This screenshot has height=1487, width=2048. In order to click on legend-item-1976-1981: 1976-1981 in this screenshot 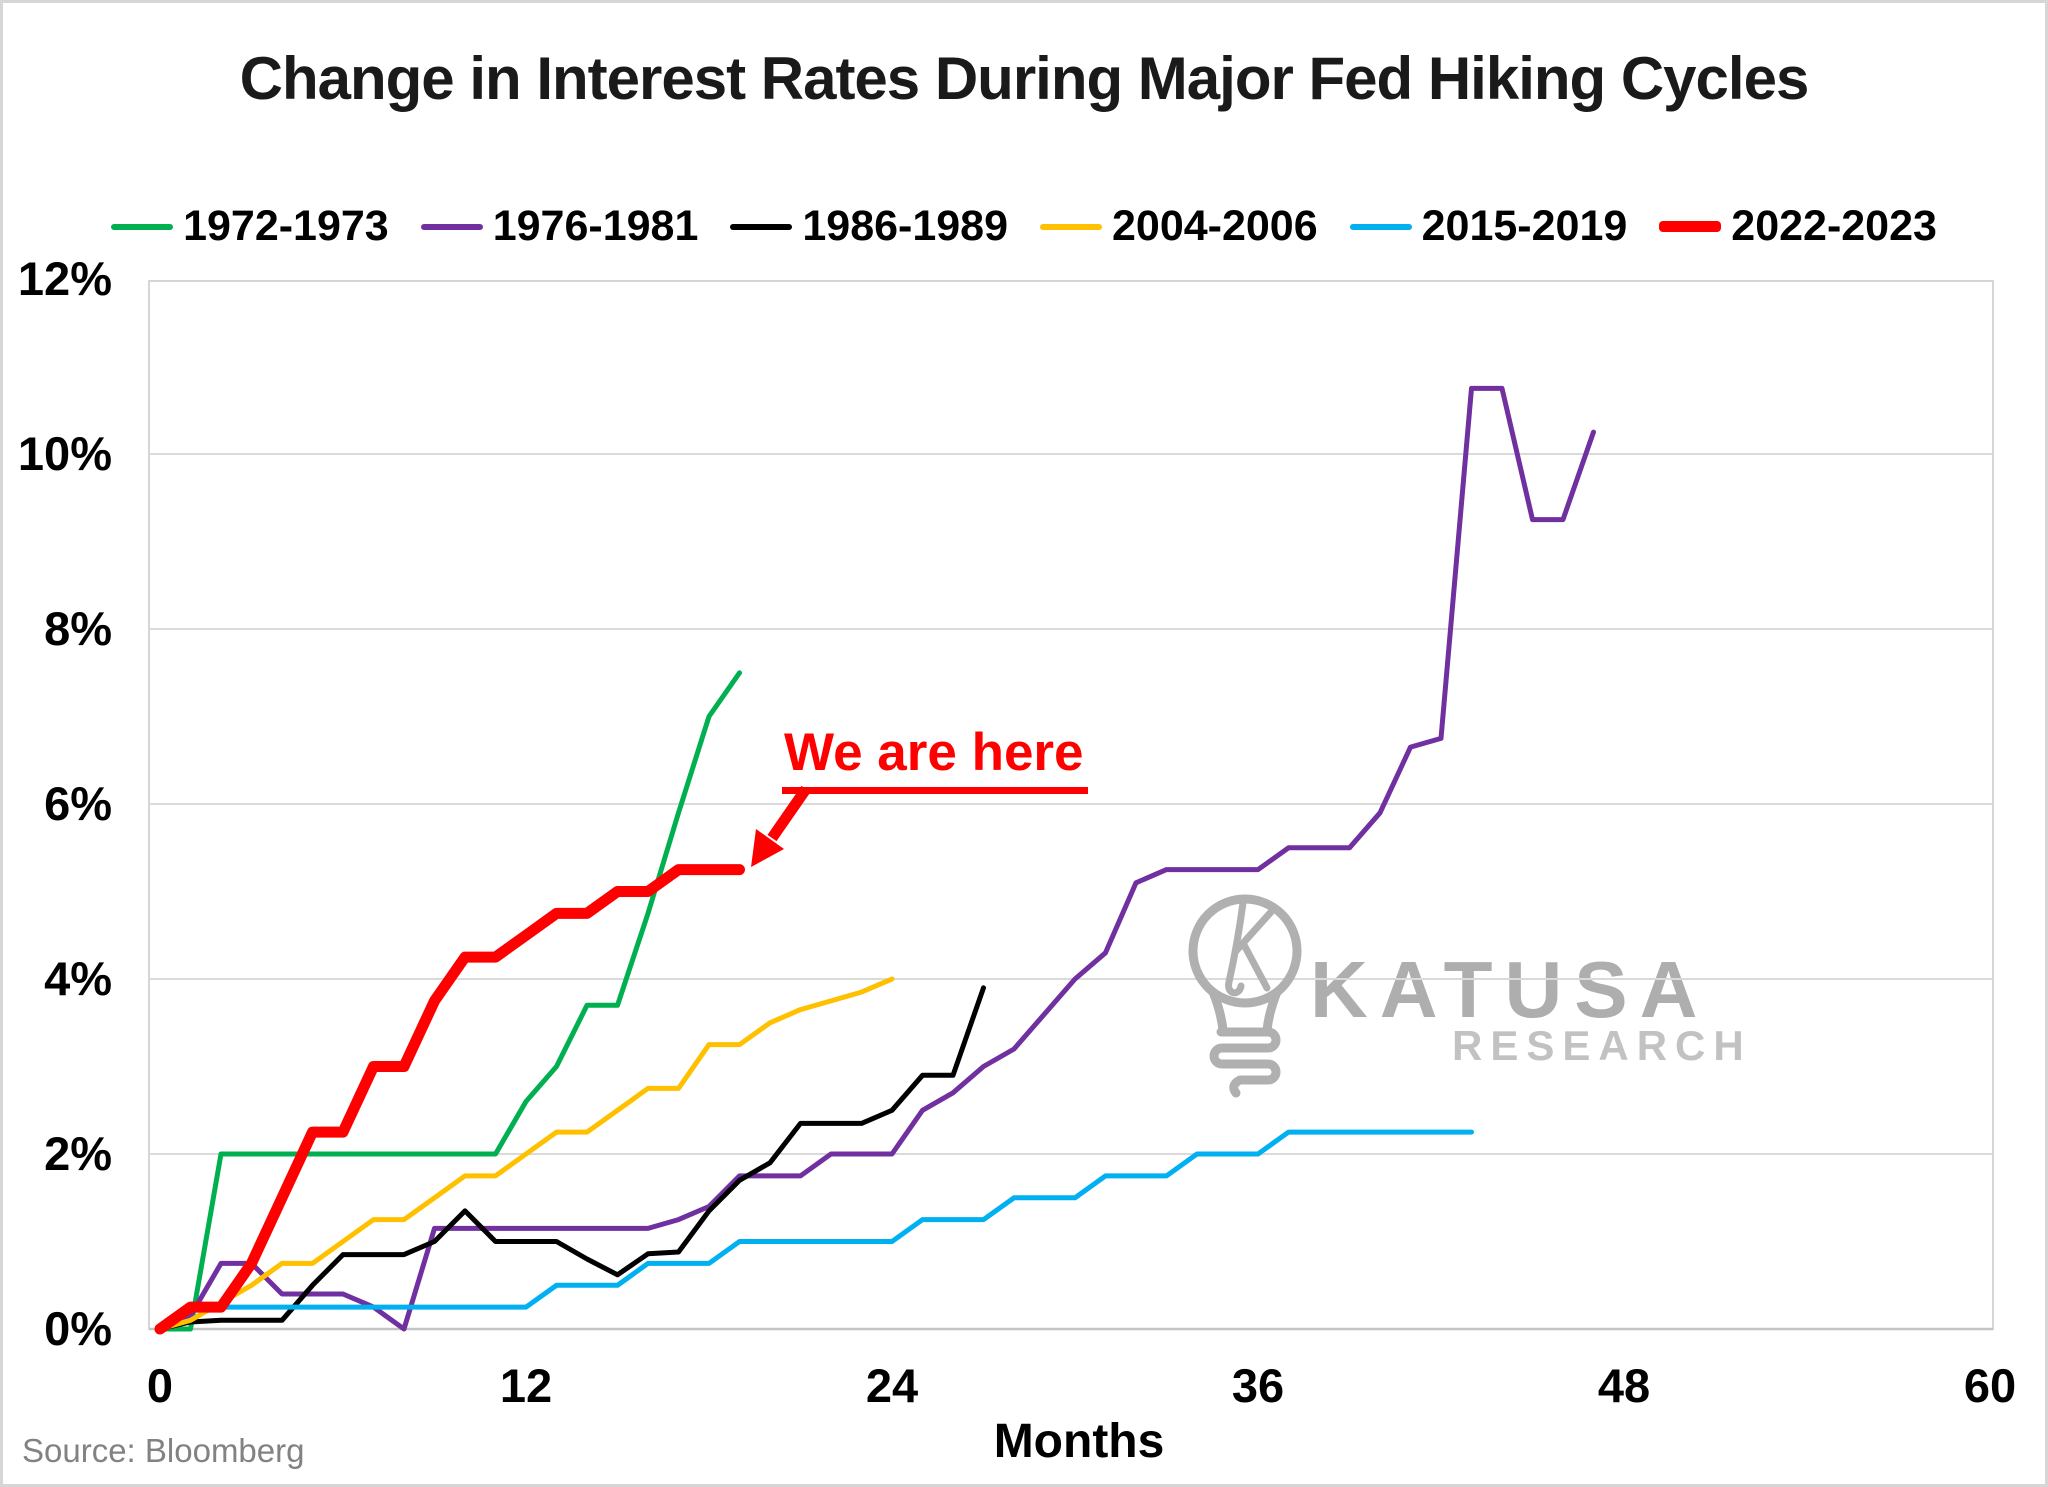, I will do `click(559, 226)`.